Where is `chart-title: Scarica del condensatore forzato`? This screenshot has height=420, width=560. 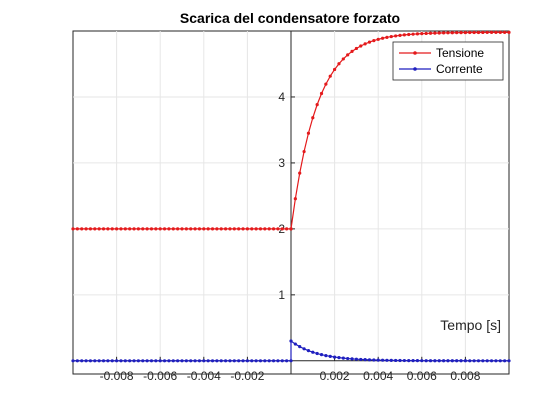
chart-title: Scarica del condensatore forzato is located at coordinates (290, 18).